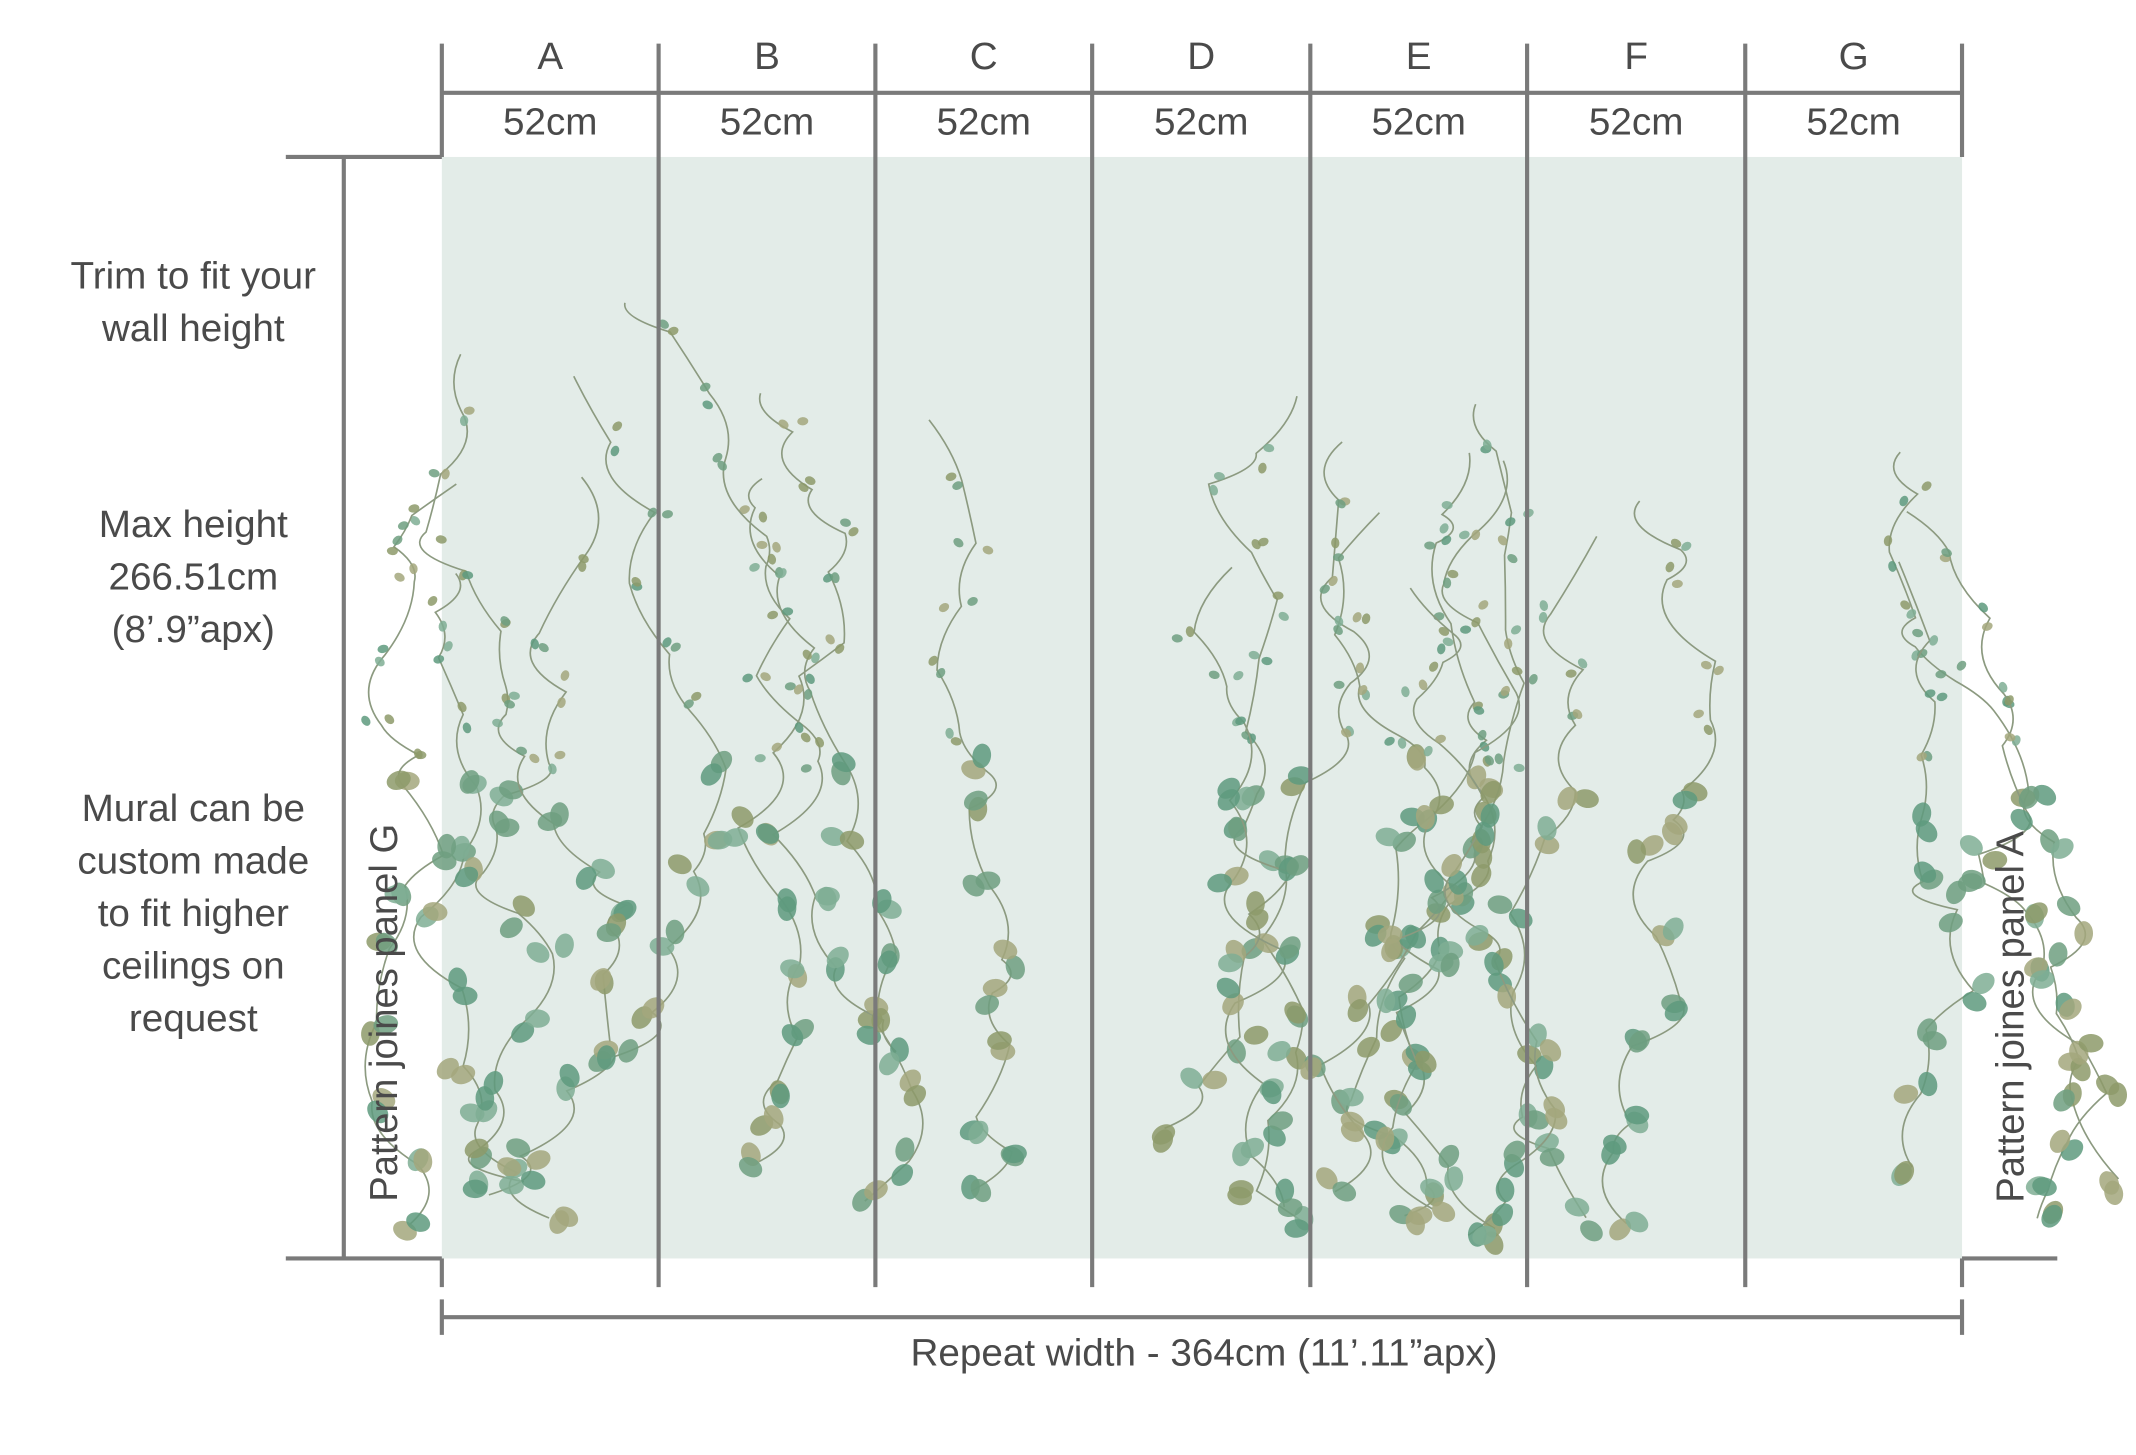 The height and width of the screenshot is (1455, 2136). What do you see at coordinates (1201, 56) in the screenshot?
I see `panel-label: D` at bounding box center [1201, 56].